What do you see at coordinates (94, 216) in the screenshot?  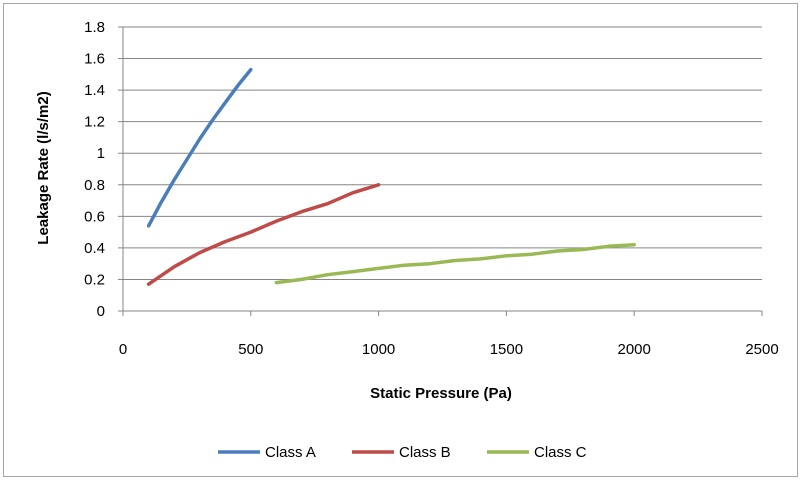 I see `y-tick-label: 0.6` at bounding box center [94, 216].